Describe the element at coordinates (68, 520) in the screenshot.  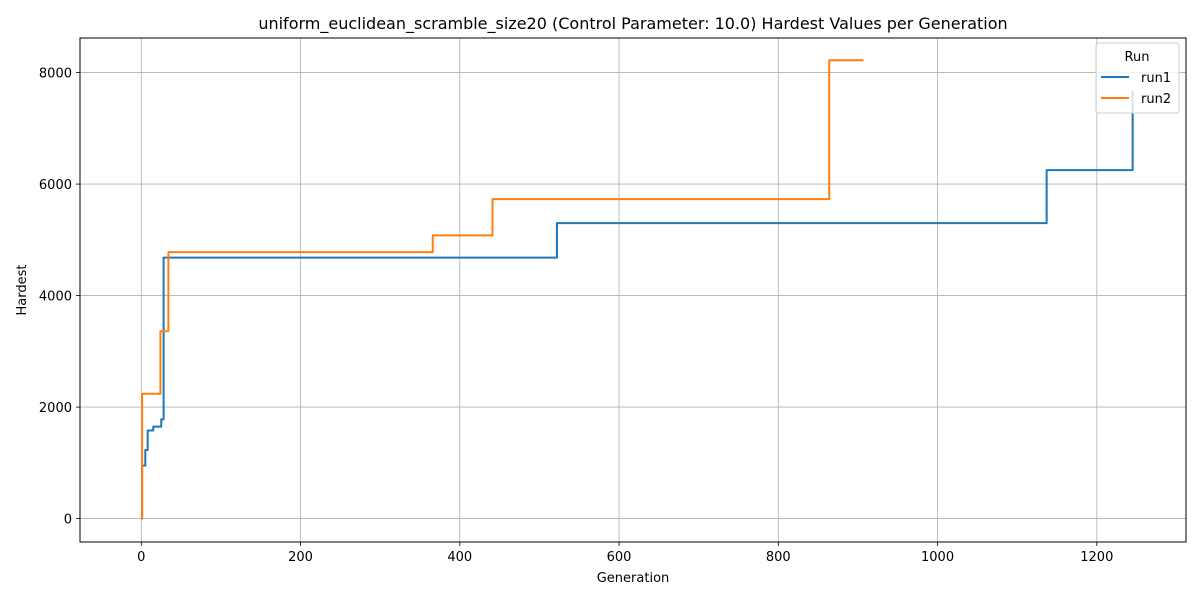
I see `y-tick-label: 0` at that location.